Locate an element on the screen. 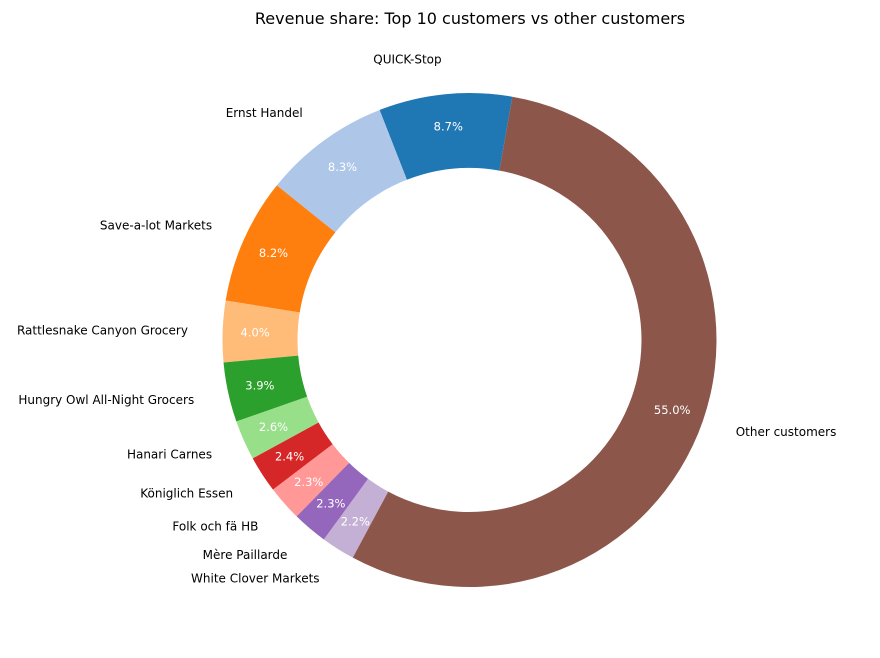 Image resolution: width=880 pixels, height=658 pixels. category-label-hanari-carnes: Hanari Carnes is located at coordinates (169, 454).